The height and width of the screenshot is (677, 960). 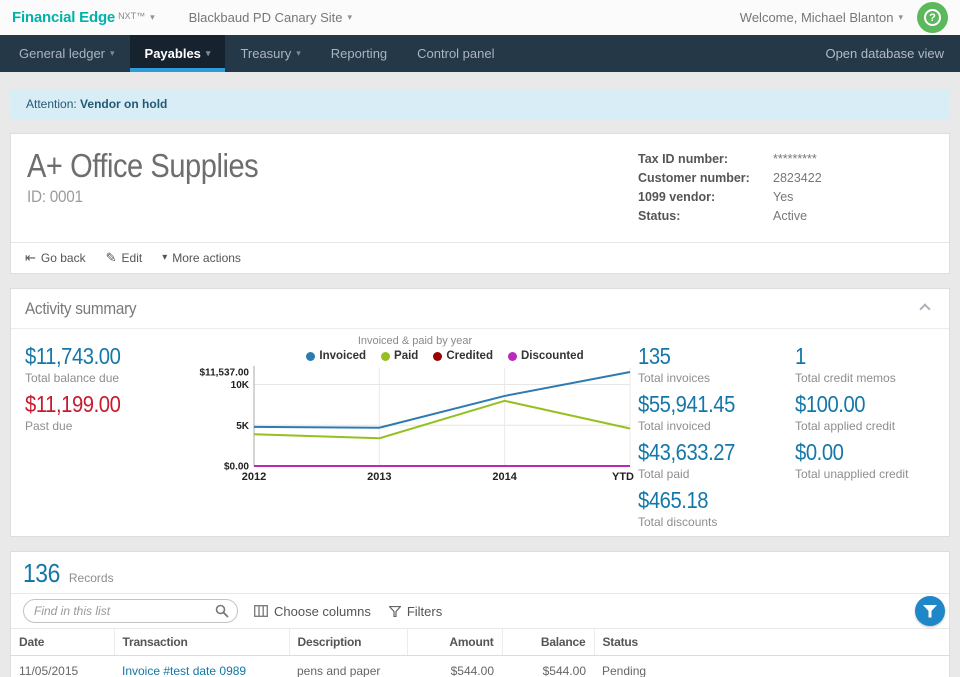 What do you see at coordinates (348, 642) in the screenshot?
I see `column-header-description: Description` at bounding box center [348, 642].